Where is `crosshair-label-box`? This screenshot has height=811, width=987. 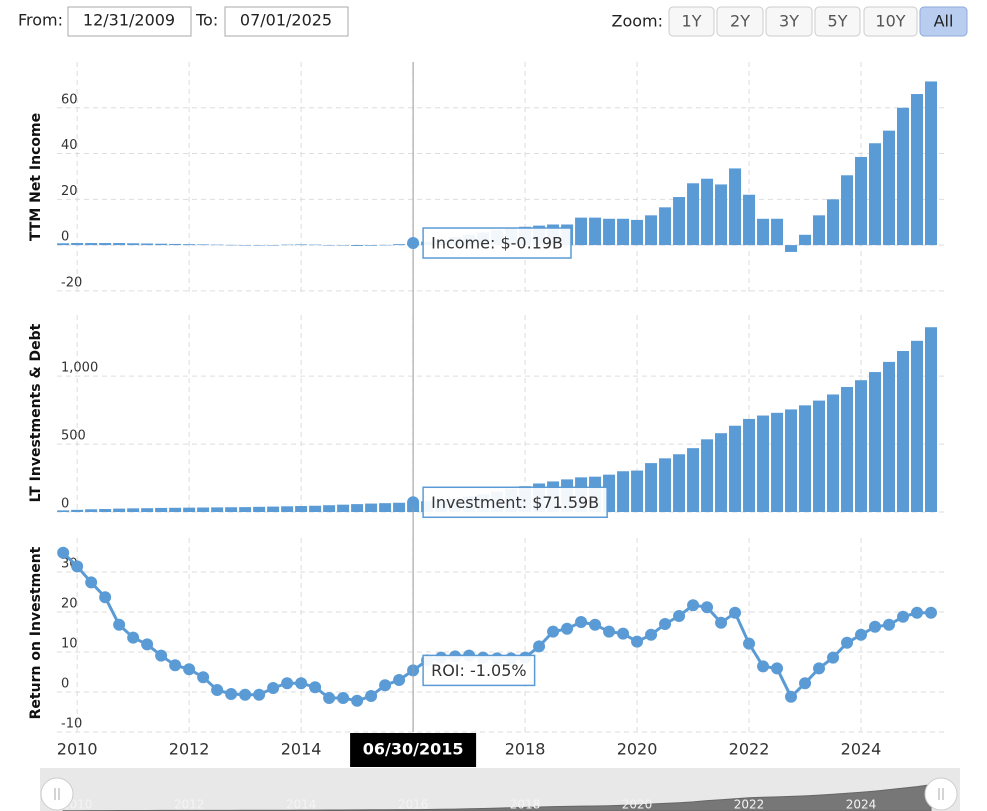 crosshair-label-box is located at coordinates (413, 750).